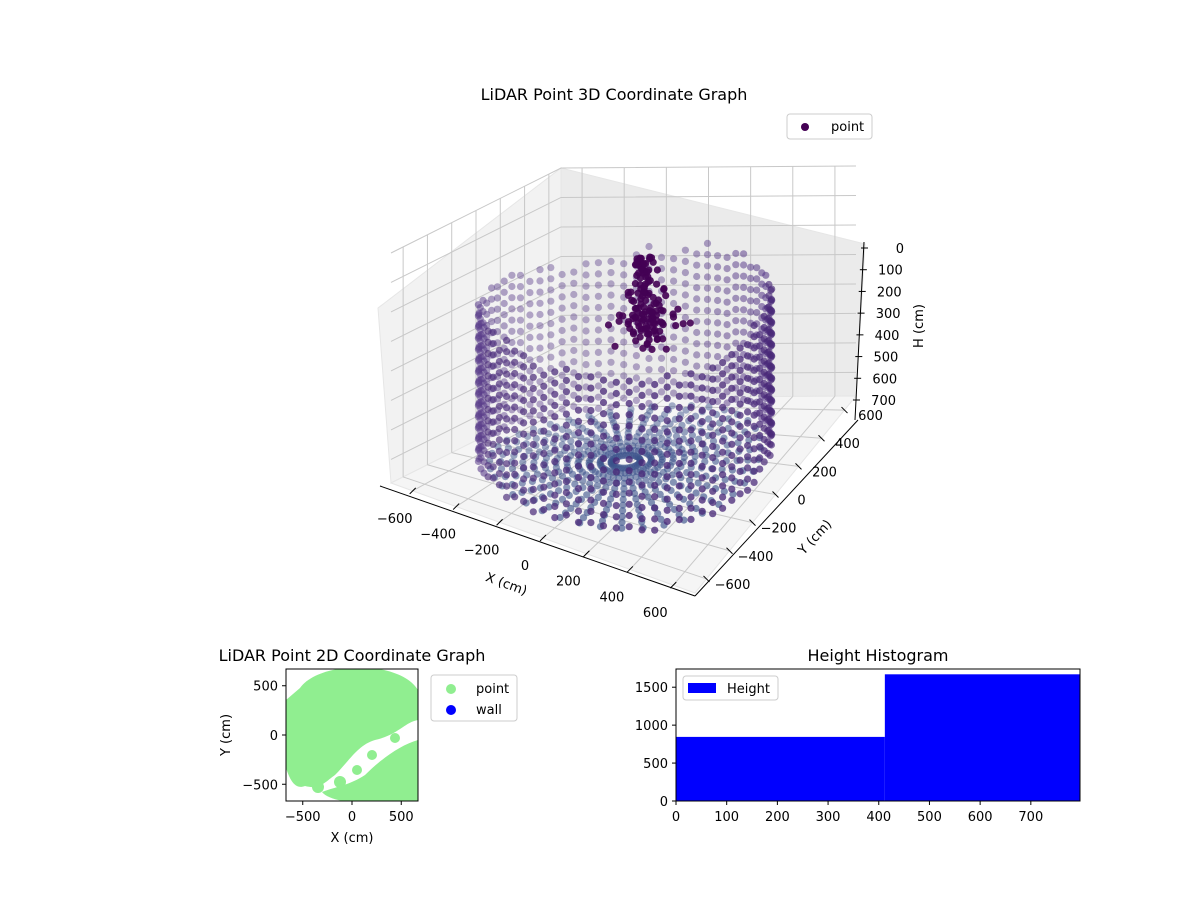 This screenshot has width=1200, height=900. What do you see at coordinates (651, 688) in the screenshot?
I see `svg-text: 1500` at bounding box center [651, 688].